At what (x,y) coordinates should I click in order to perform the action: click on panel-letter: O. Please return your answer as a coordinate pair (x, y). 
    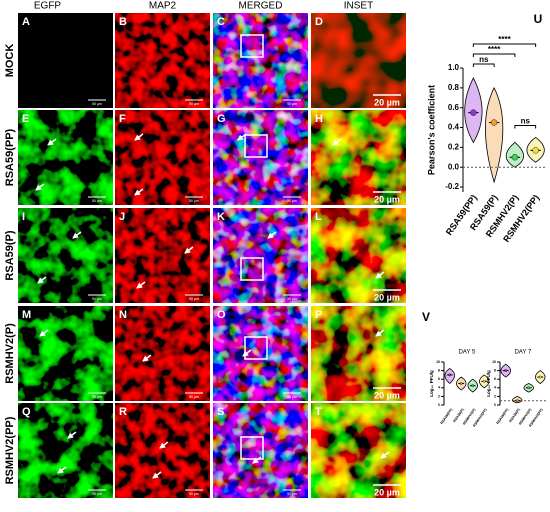
    Looking at the image, I should click on (221, 315).